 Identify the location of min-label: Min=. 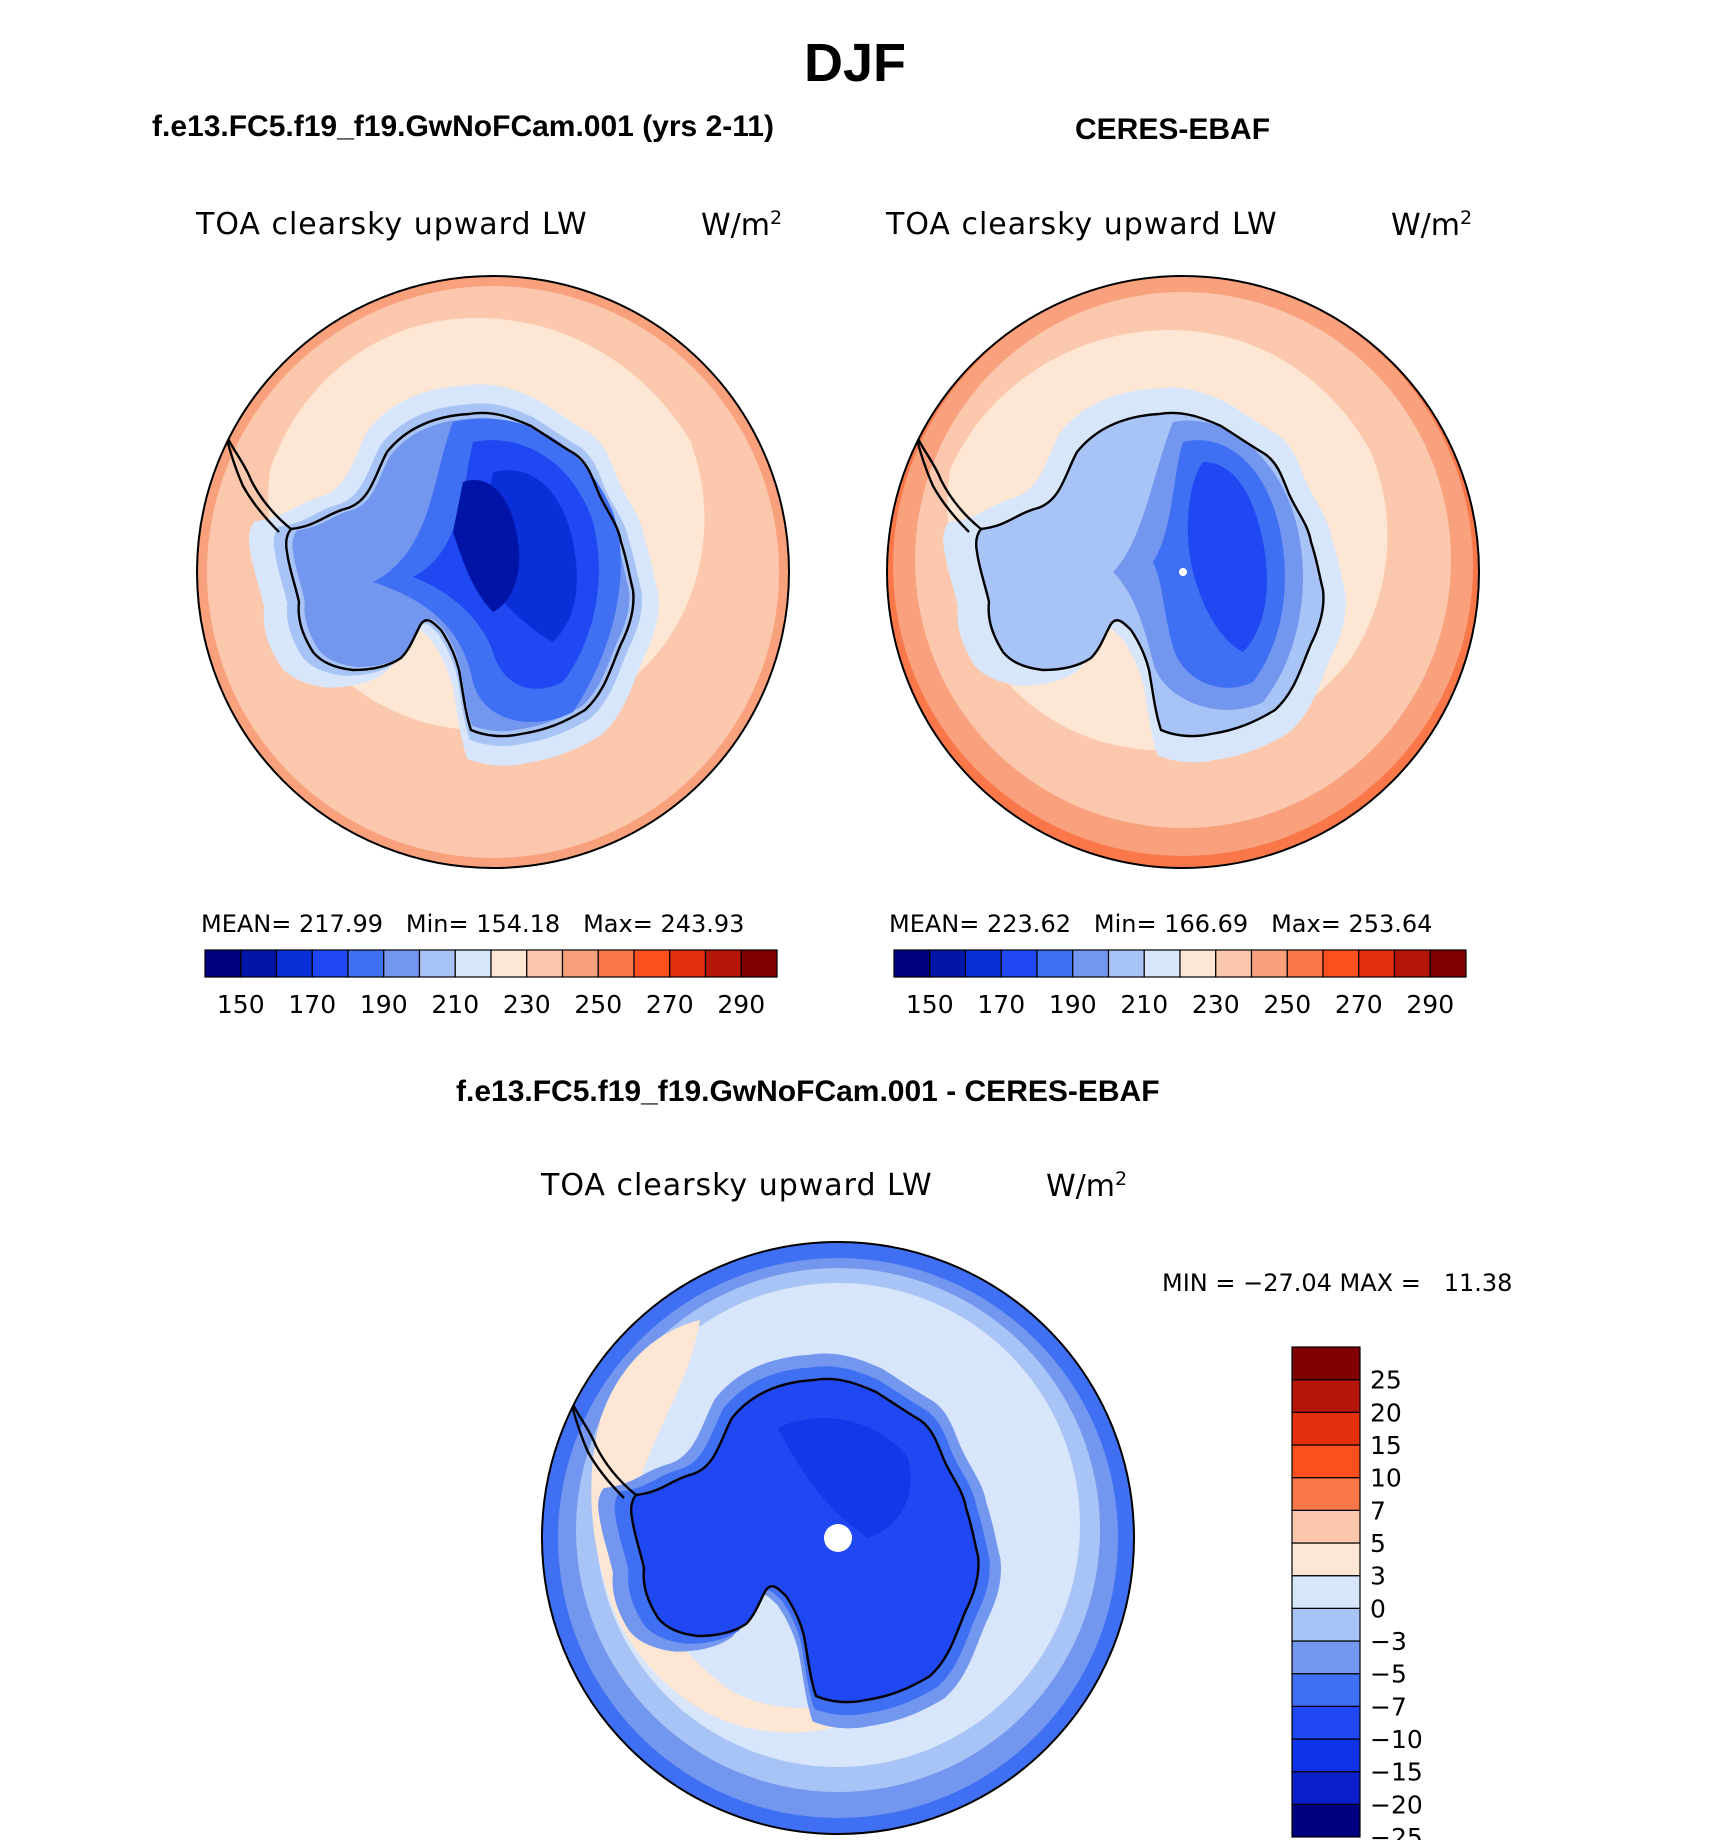
(1125, 924).